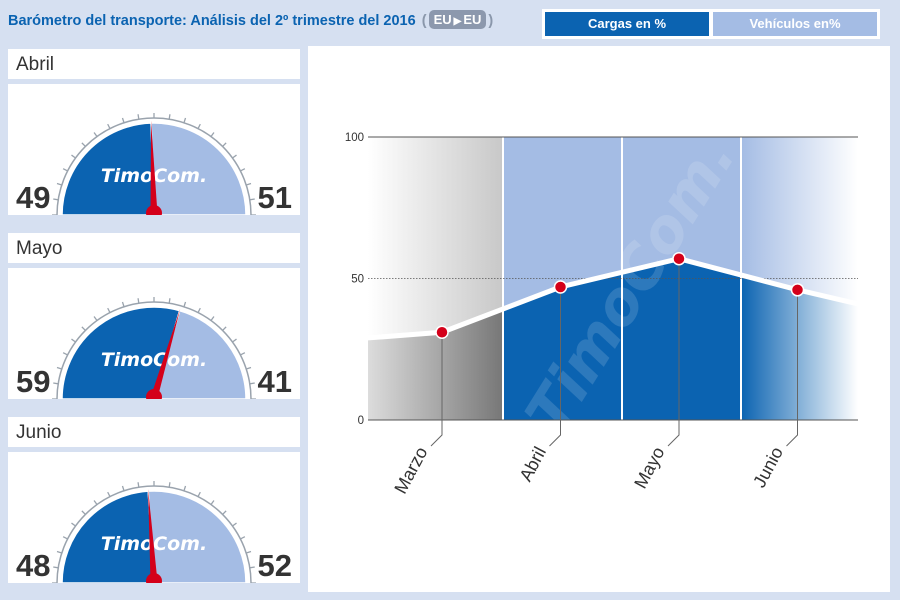 This screenshot has height=600, width=900. Describe the element at coordinates (457, 21) in the screenshot. I see `route-arrow-icon: ▶` at that location.